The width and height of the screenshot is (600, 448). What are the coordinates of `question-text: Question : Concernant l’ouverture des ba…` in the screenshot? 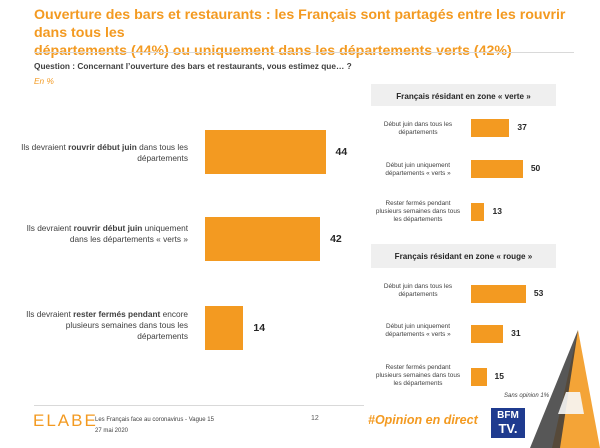 It's located at (193, 66).